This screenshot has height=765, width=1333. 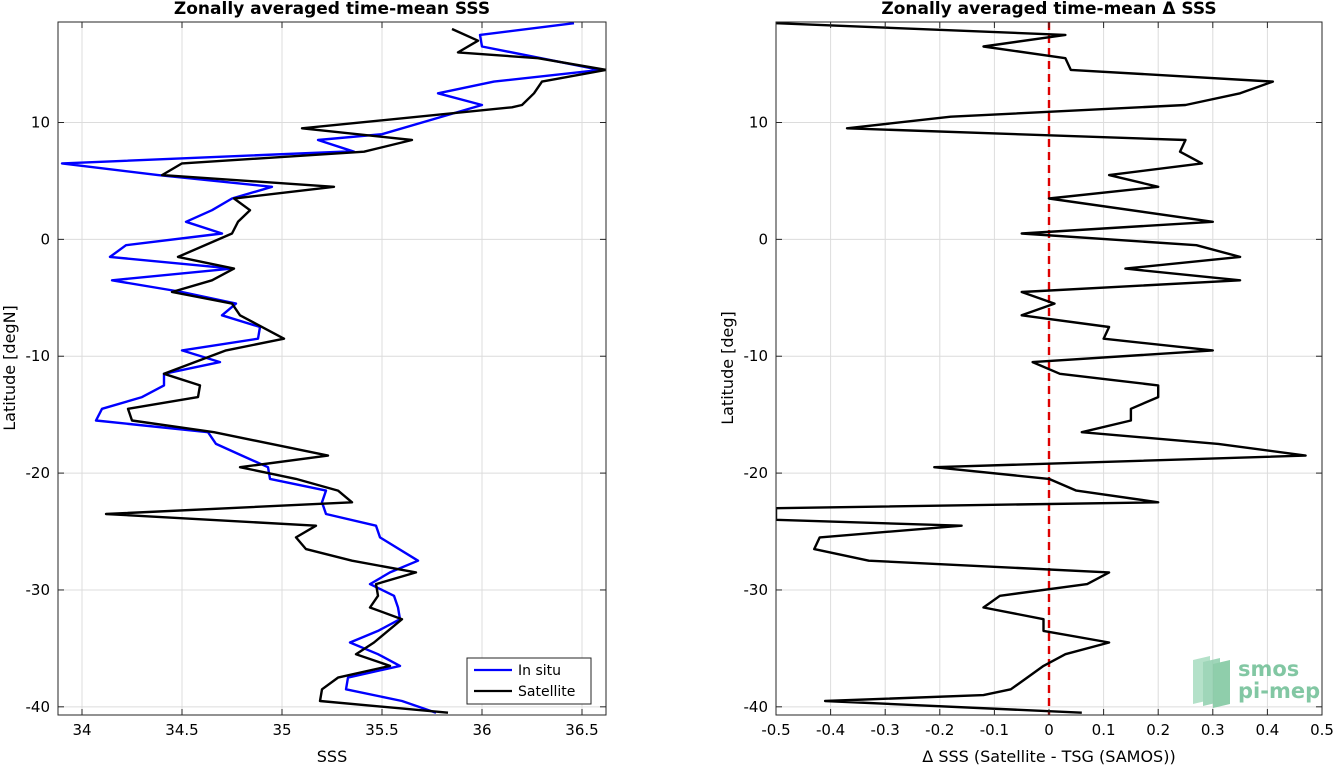 I want to click on sss-y-tick-label: -10, so click(x=38, y=356).